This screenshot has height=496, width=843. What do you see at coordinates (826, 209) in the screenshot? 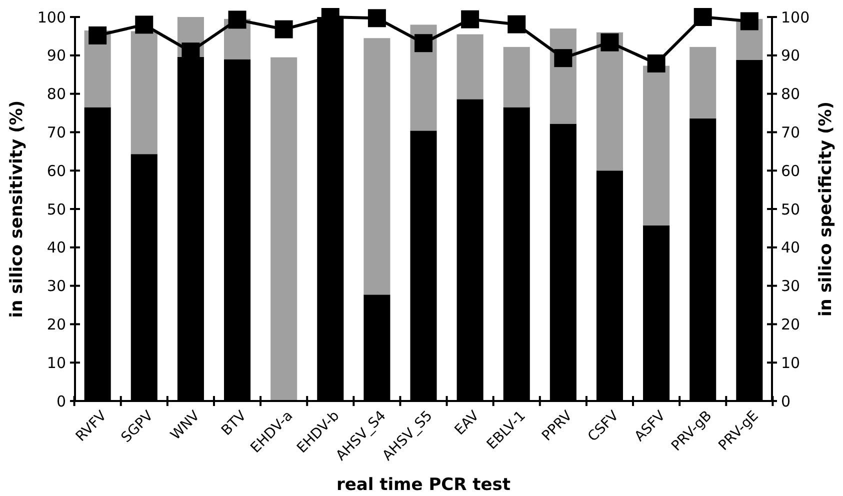
I see `y2-axis-title: in silico specificity (%)` at bounding box center [826, 209].